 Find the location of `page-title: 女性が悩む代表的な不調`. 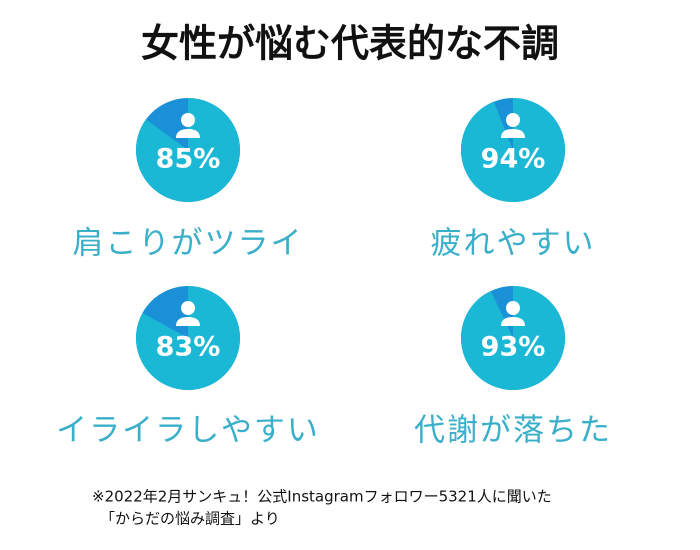

page-title: 女性が悩む代表的な不調 is located at coordinates (350, 44).